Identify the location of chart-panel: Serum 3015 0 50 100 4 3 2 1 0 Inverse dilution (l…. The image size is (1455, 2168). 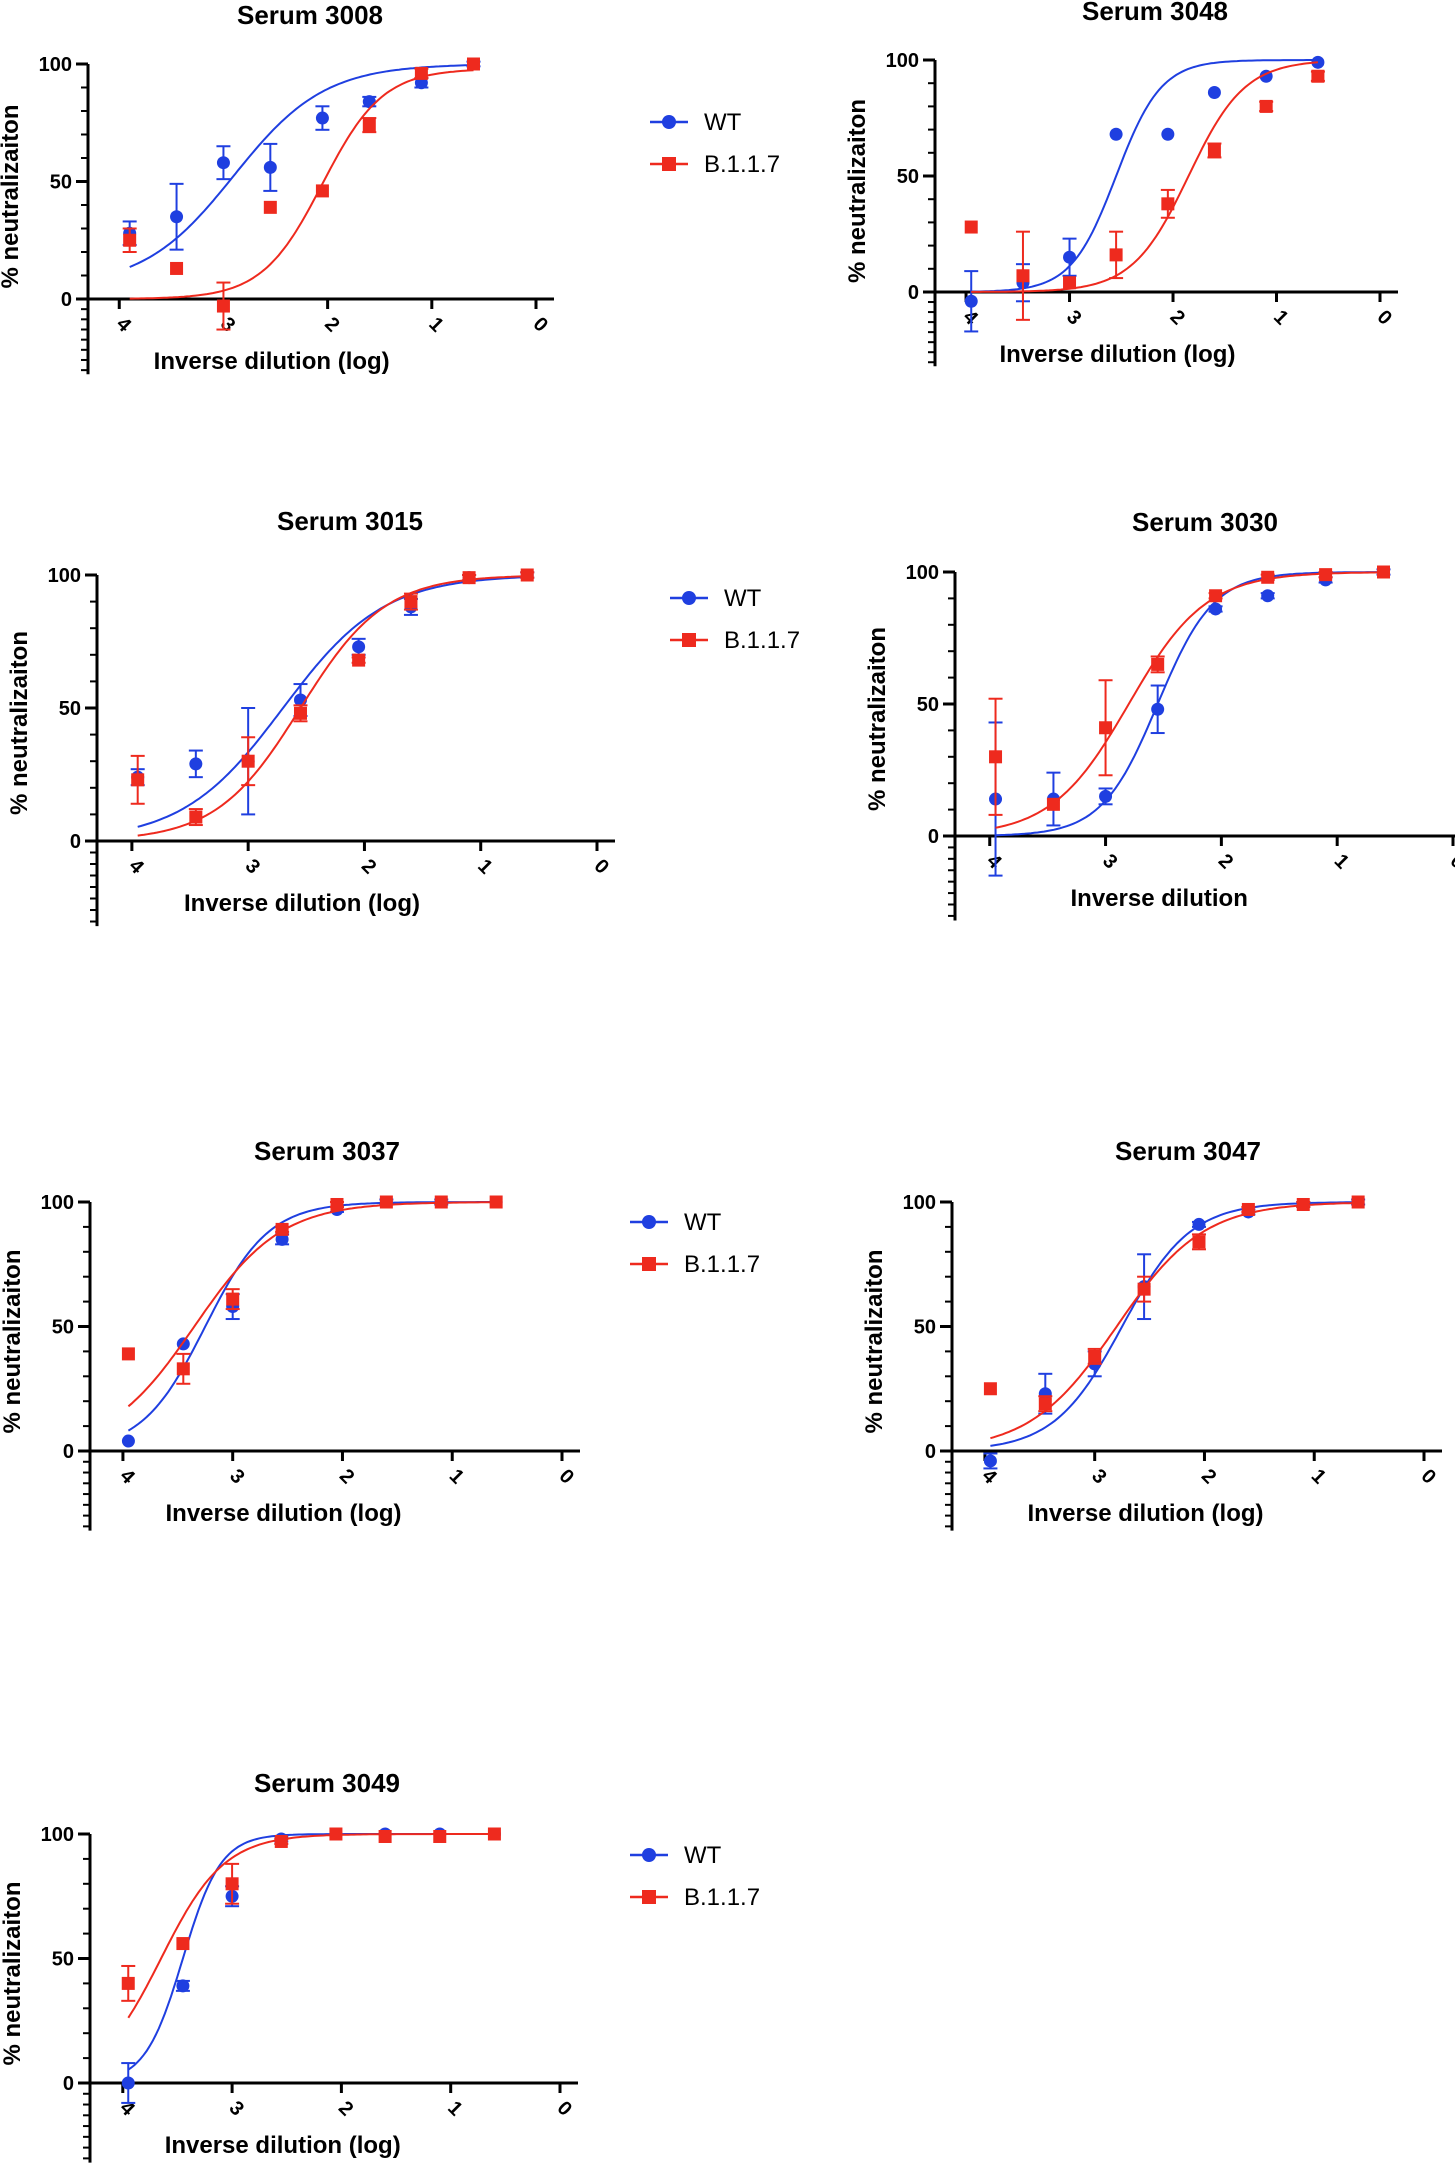
(310, 716).